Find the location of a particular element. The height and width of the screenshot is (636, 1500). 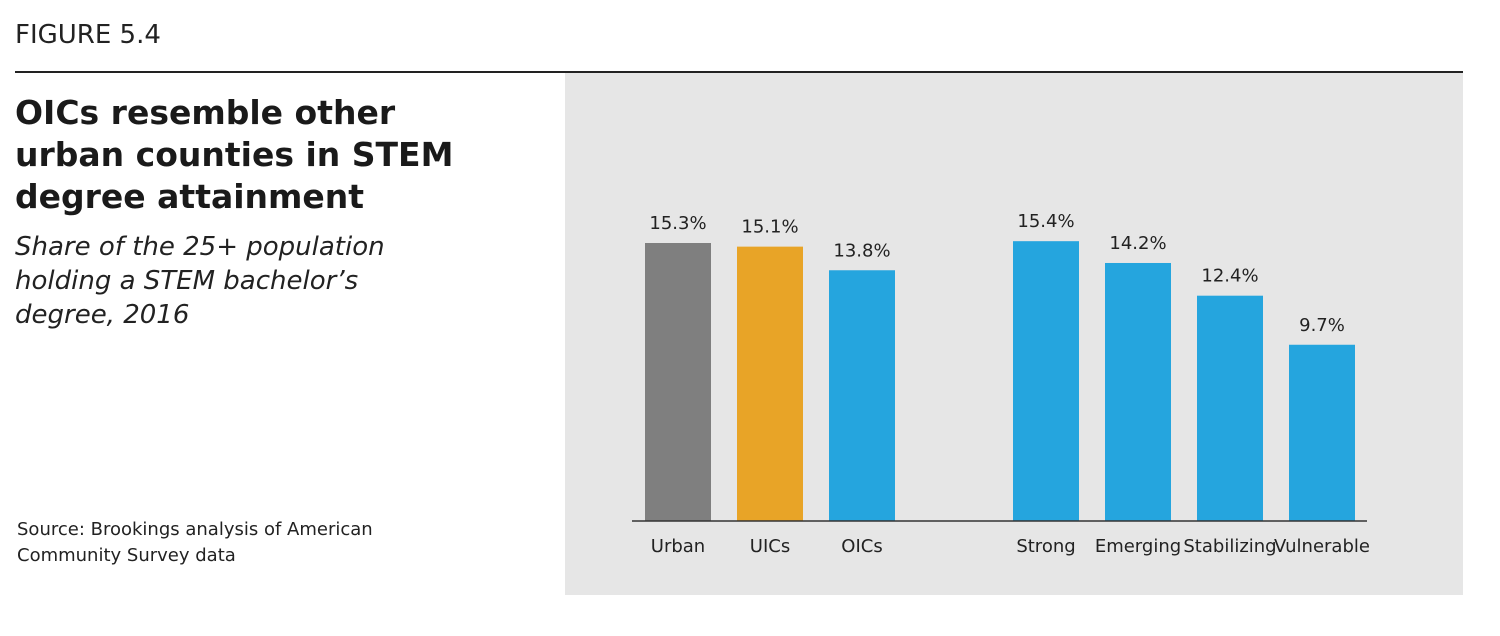

value-label: 12.4% is located at coordinates (1229, 276).